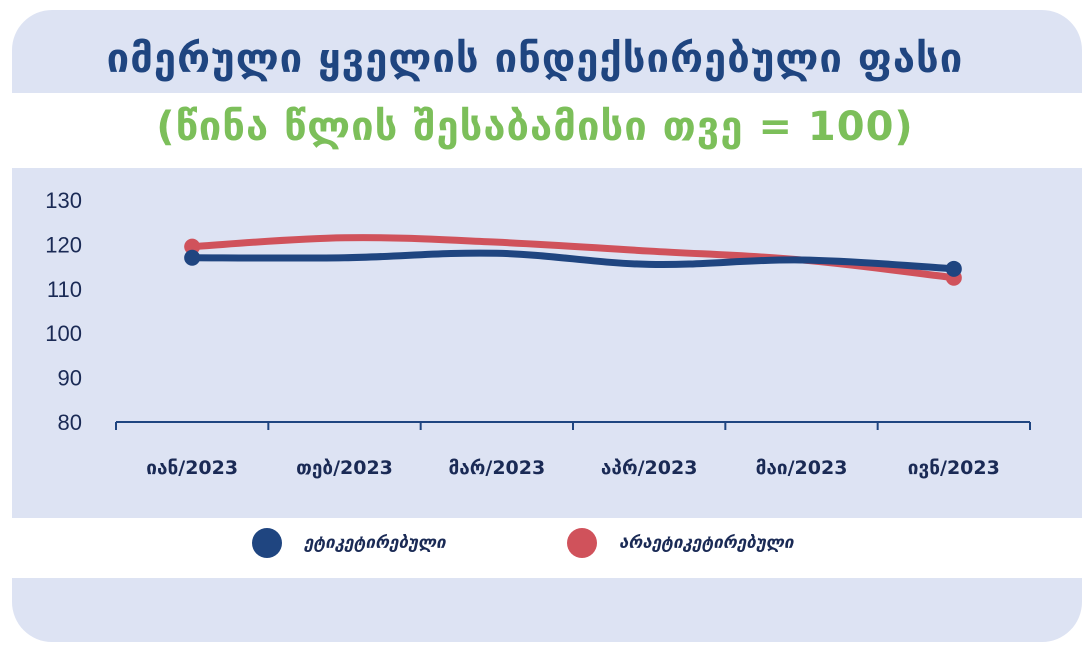 The width and height of the screenshot is (1092, 654). What do you see at coordinates (954, 468) in the screenshot?
I see `x-tick-label: ივნ/2023` at bounding box center [954, 468].